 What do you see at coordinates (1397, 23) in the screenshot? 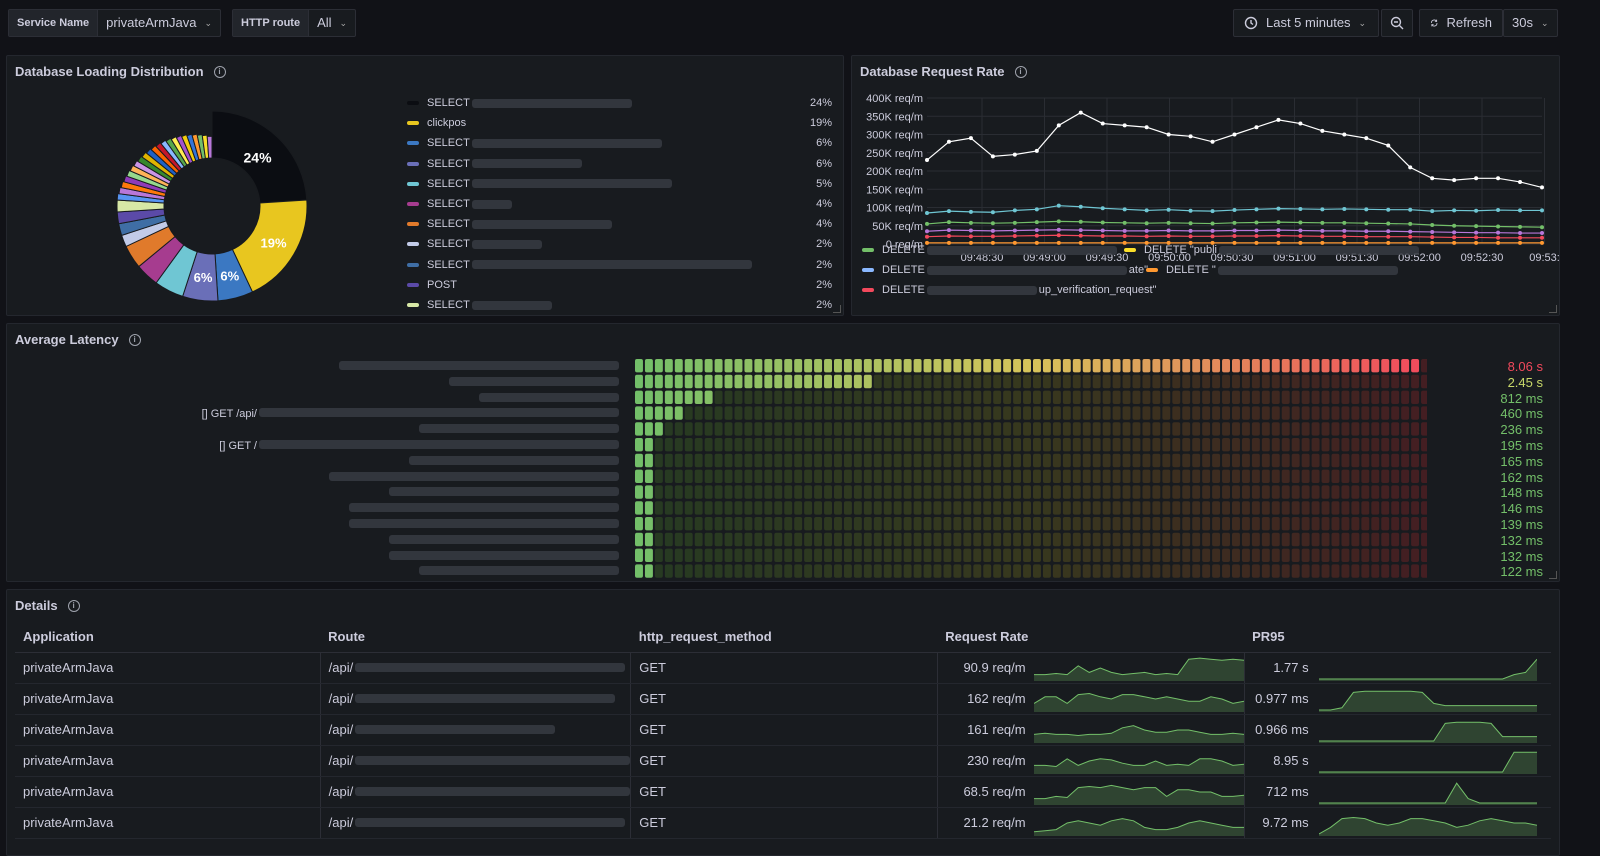
I see `zoom-out-button` at bounding box center [1397, 23].